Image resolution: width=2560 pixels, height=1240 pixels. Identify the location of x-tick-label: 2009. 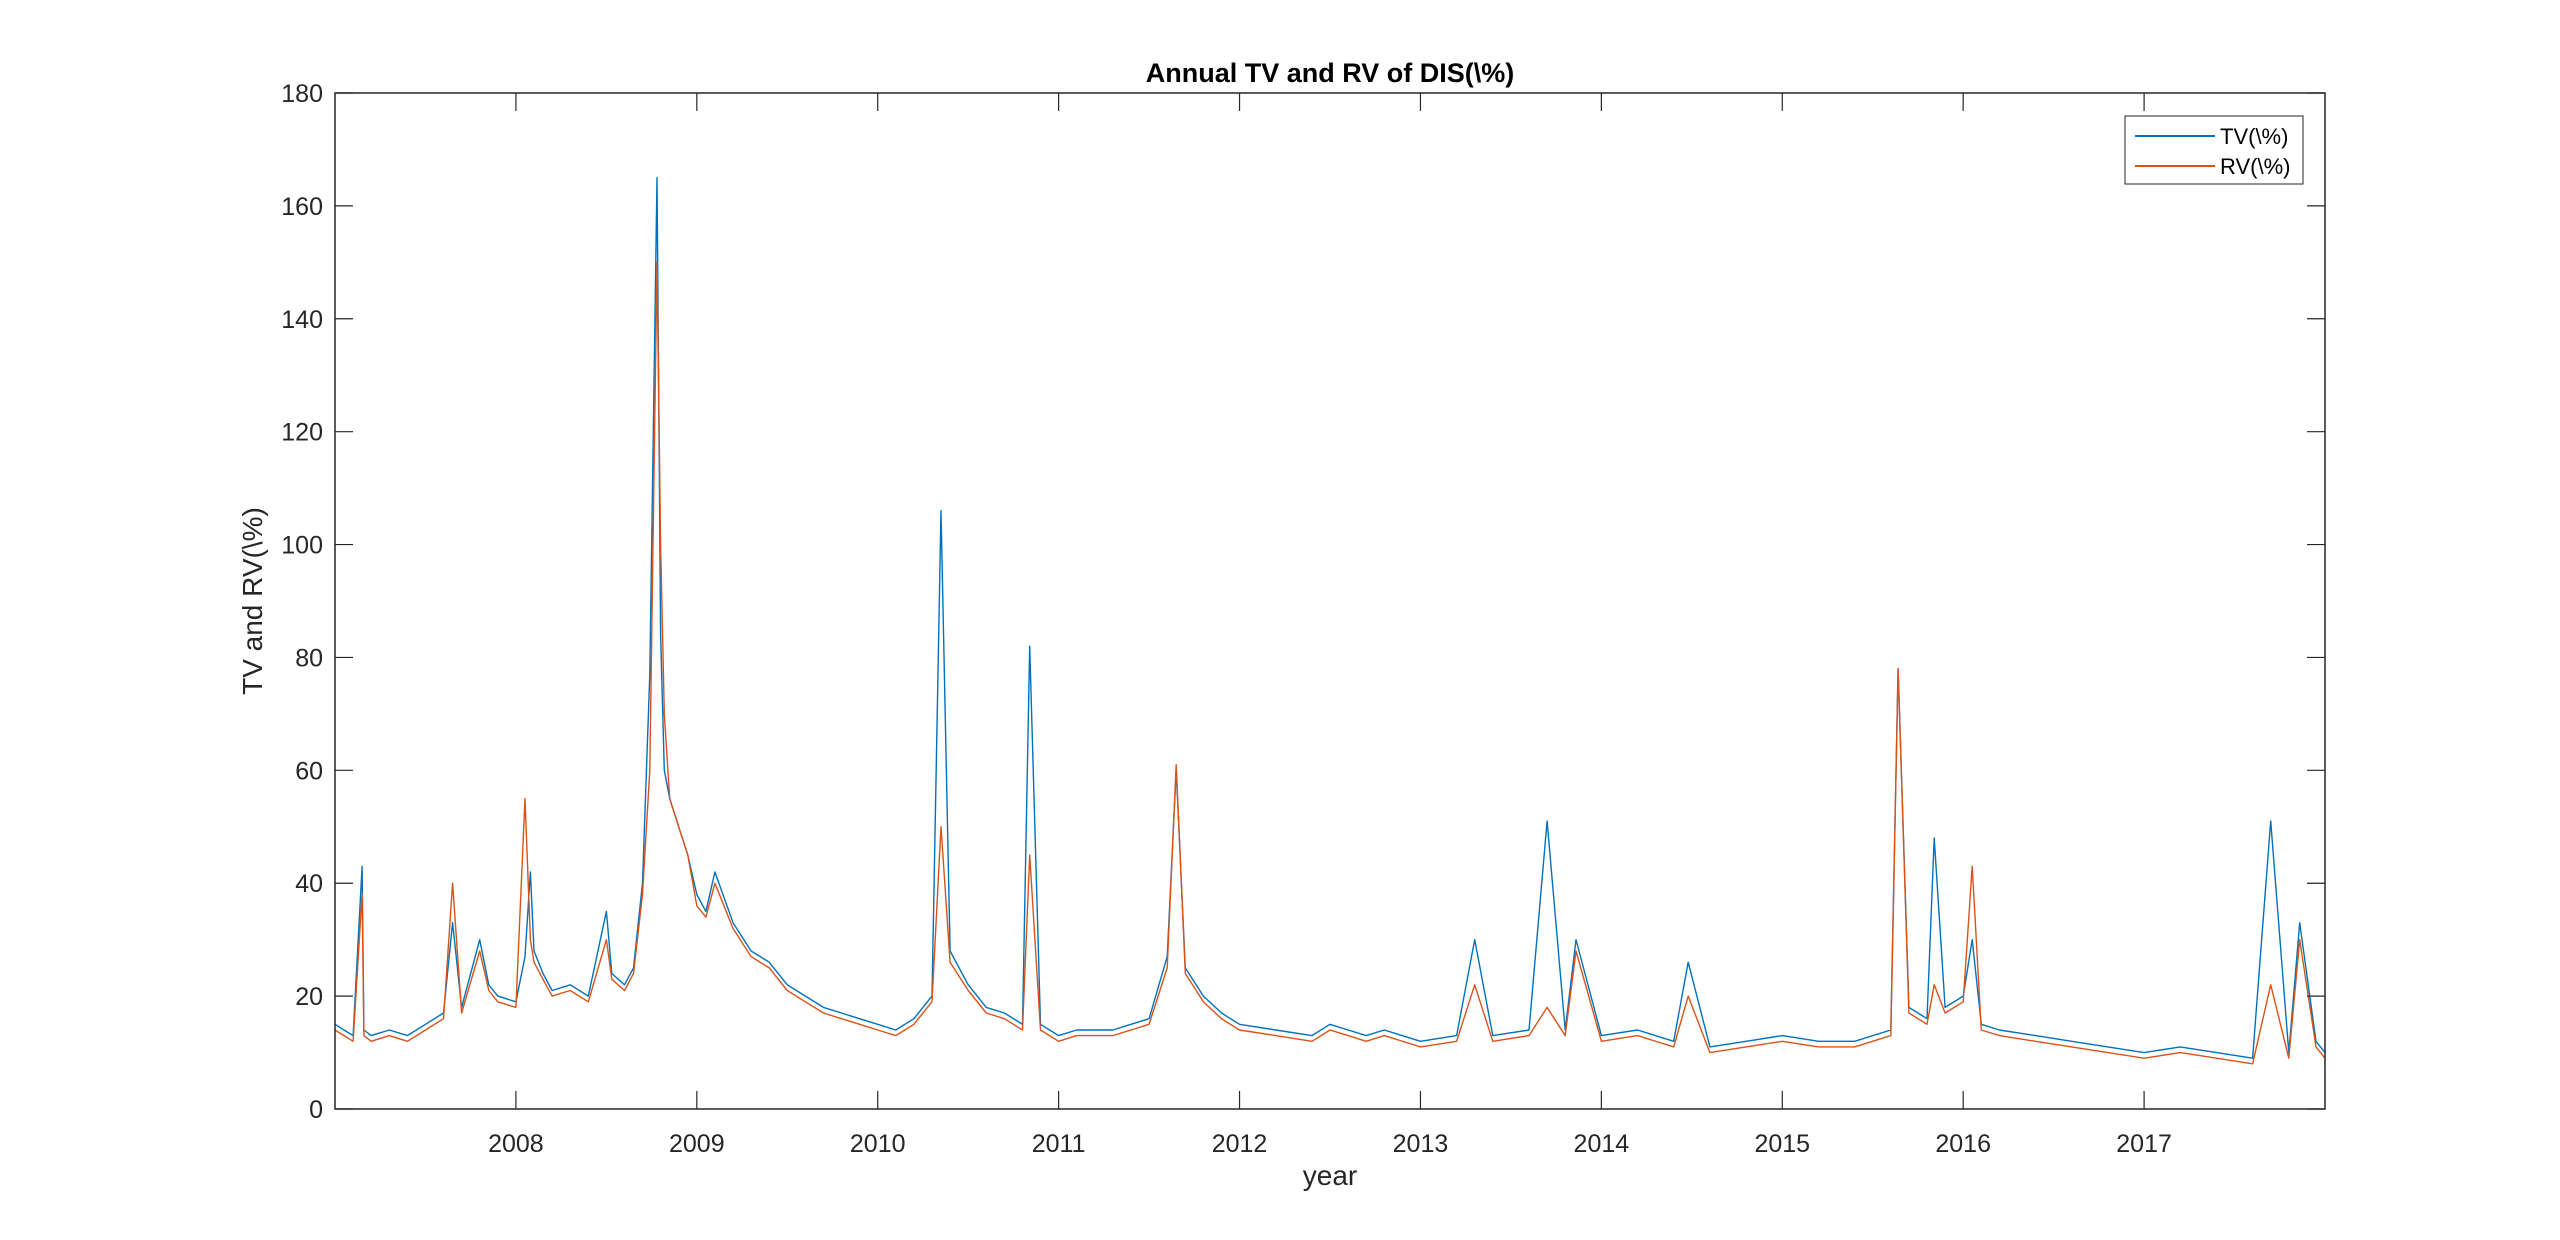
(697, 1144).